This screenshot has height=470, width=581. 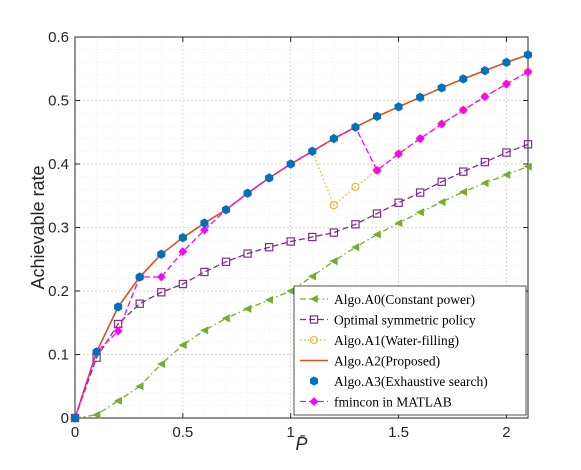 What do you see at coordinates (58, 164) in the screenshot?
I see `y-tick-label: 0.4` at bounding box center [58, 164].